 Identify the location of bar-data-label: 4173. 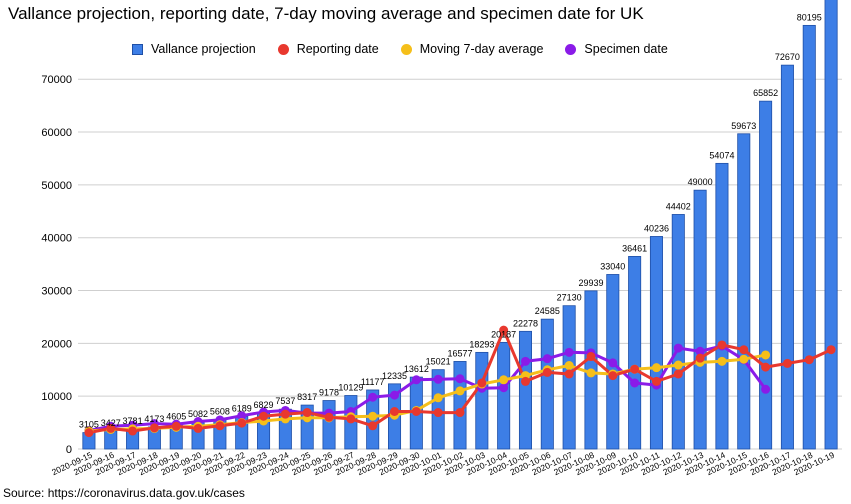
(154, 419).